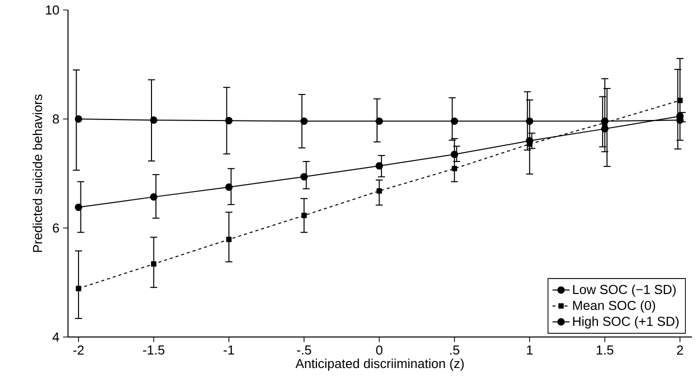 The image size is (700, 392). Describe the element at coordinates (680, 350) in the screenshot. I see `x-tick-label: 2` at that location.